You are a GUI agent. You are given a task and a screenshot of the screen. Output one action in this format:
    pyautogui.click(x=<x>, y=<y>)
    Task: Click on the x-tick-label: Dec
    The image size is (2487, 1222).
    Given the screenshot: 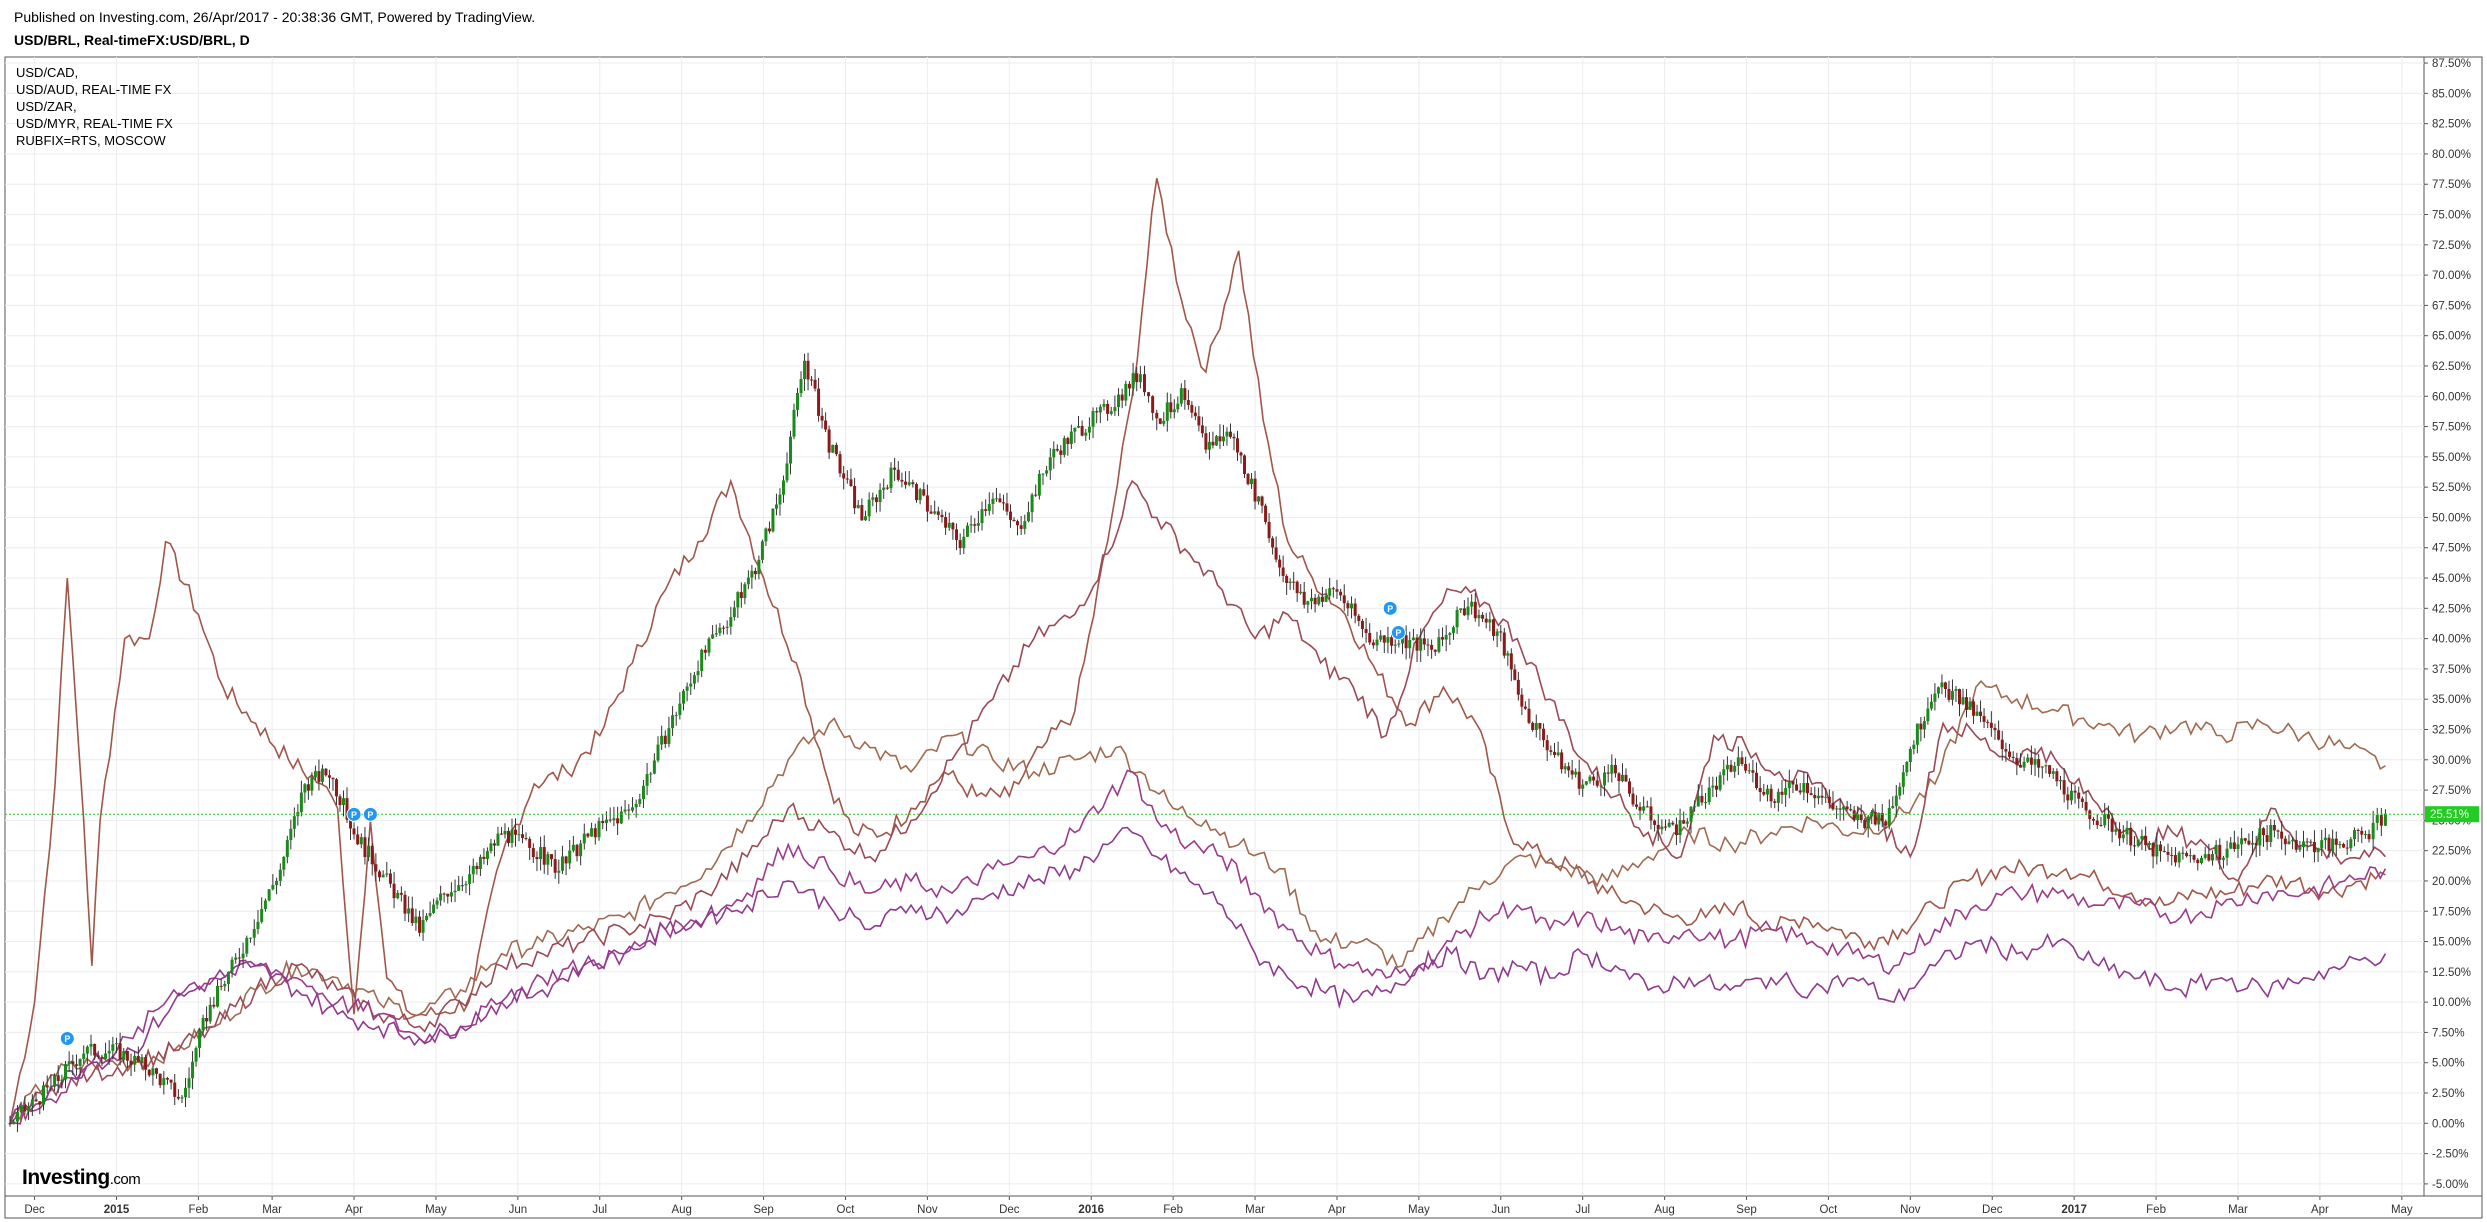 What is the action you would take?
    pyautogui.click(x=34, y=1210)
    